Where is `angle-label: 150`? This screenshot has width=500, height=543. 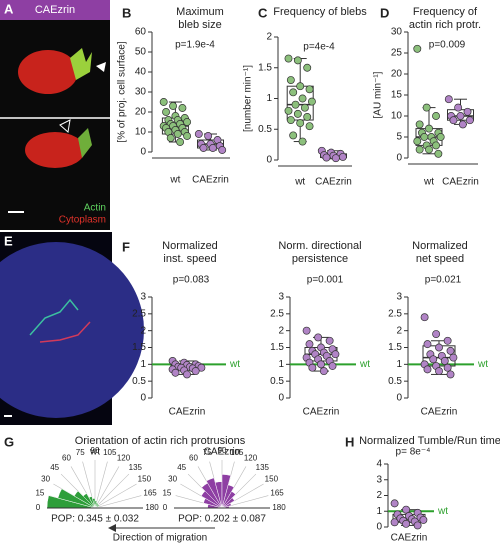
angle-label: 150 is located at coordinates (272, 479).